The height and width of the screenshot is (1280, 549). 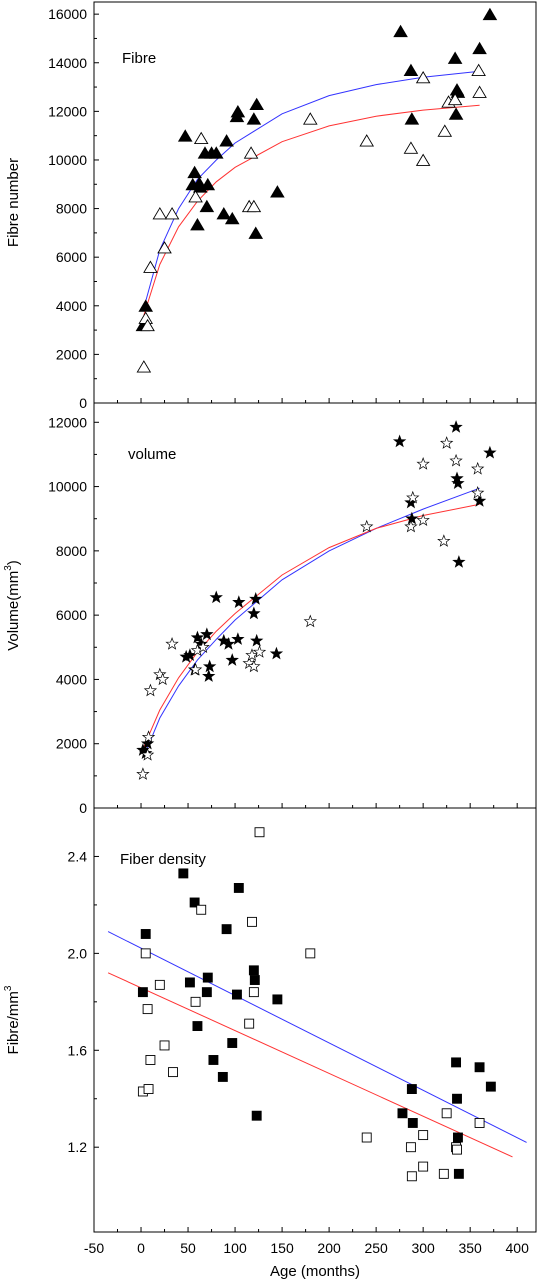 I want to click on x-tick-label: 0, so click(x=141, y=1248).